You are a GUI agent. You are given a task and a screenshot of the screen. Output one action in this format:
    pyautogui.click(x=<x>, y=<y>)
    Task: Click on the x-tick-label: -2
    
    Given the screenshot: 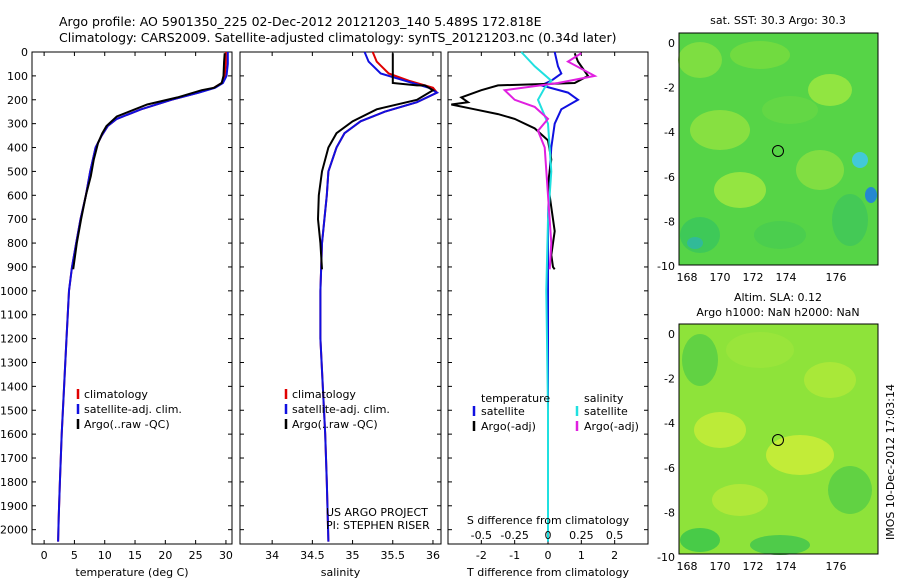 What is the action you would take?
    pyautogui.click(x=481, y=555)
    